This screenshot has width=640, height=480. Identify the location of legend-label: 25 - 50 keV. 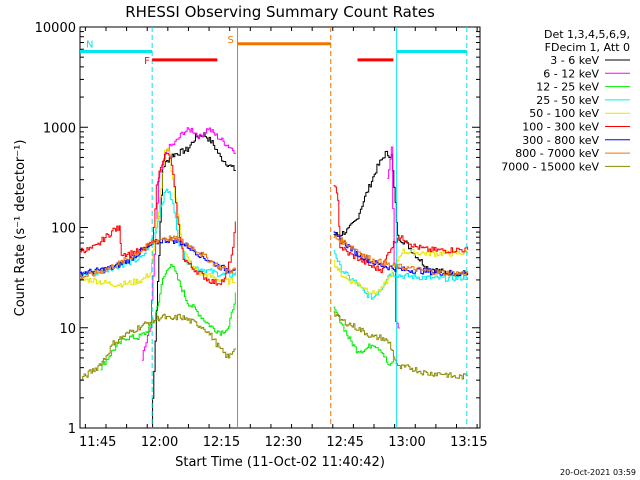
(567, 100).